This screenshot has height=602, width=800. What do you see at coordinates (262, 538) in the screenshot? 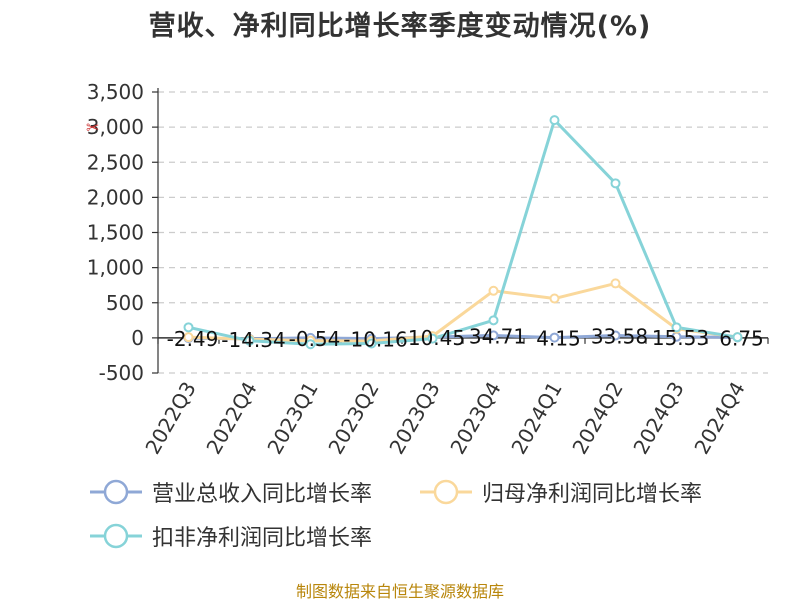
I see `legend-label-deducted-profit: 扣非净利润同比增长率` at bounding box center [262, 538].